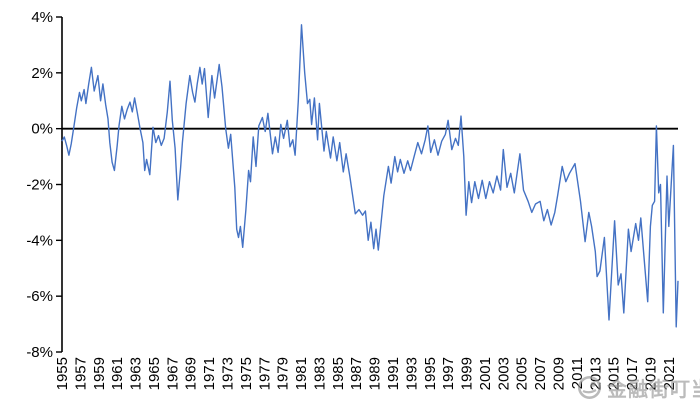 The height and width of the screenshot is (420, 700). What do you see at coordinates (669, 373) in the screenshot?
I see `x-axis-tick-label: 2021` at bounding box center [669, 373].